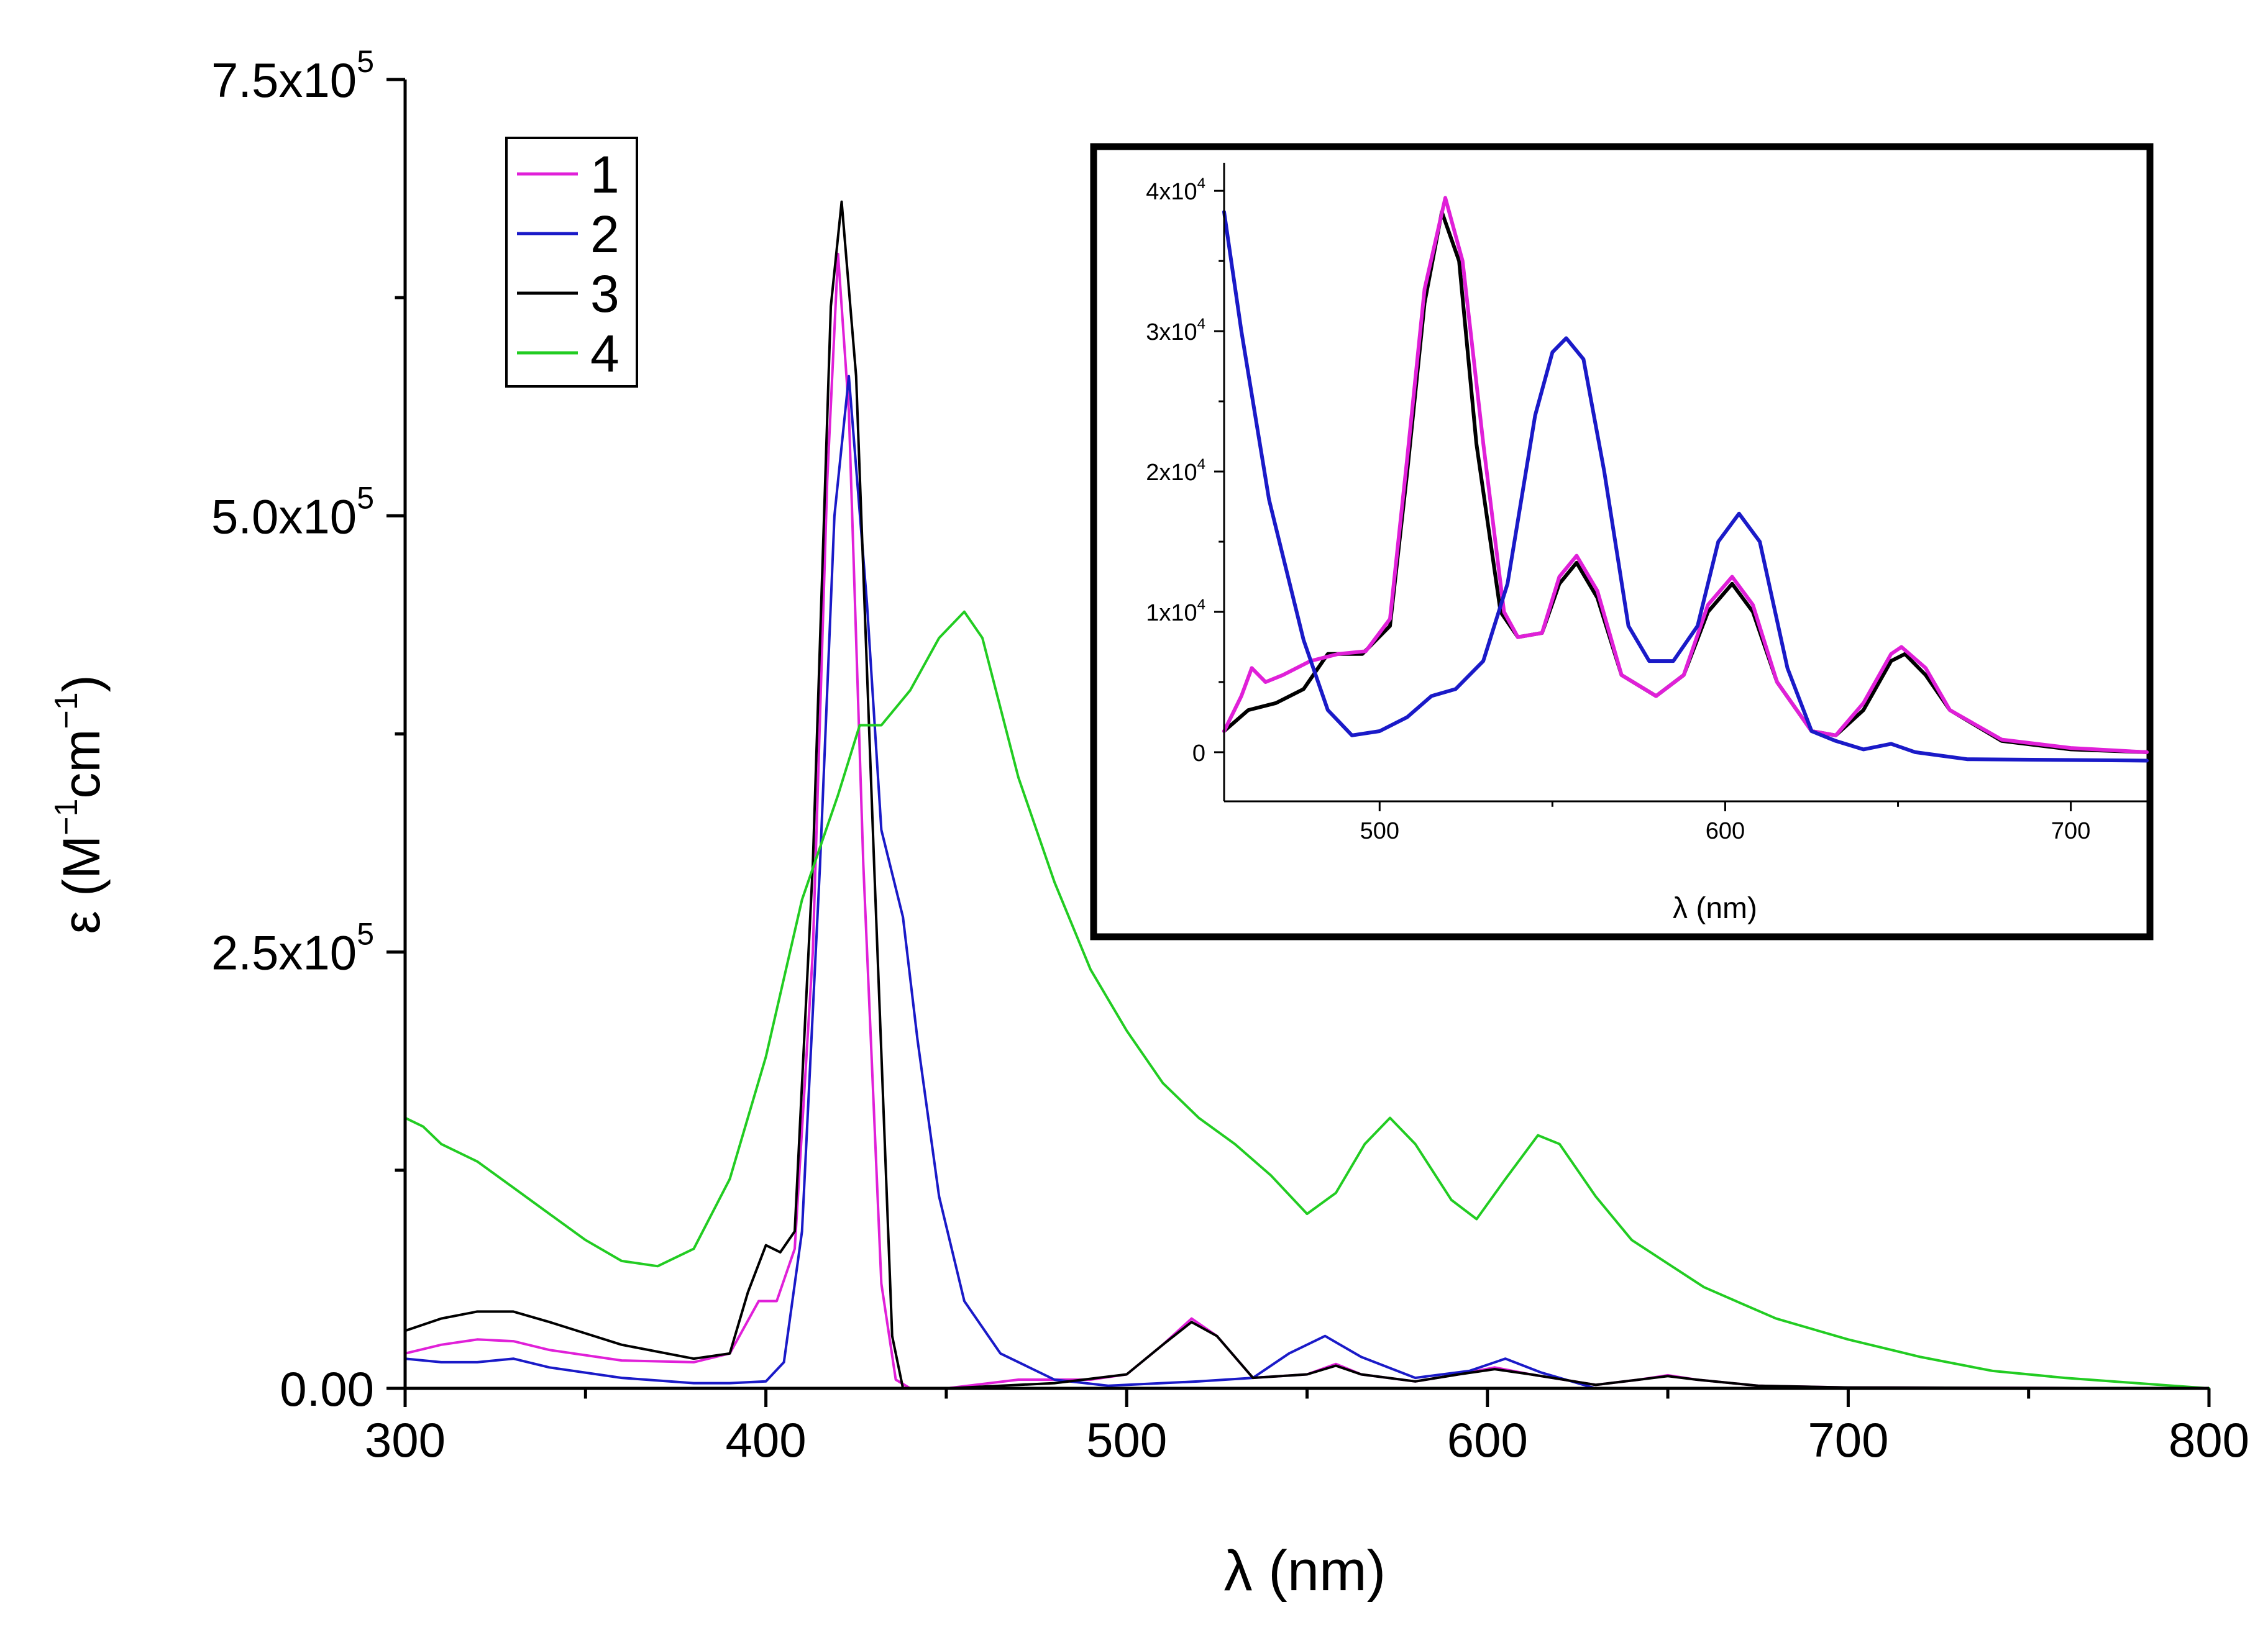 This screenshot has height=1630, width=2268. I want to click on inset-series-1-line, so click(1686, 475).